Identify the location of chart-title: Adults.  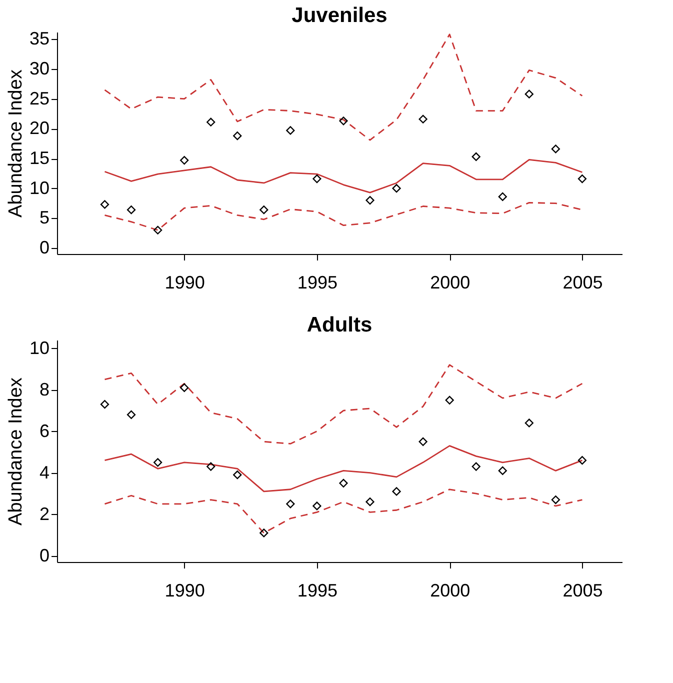
(339, 324).